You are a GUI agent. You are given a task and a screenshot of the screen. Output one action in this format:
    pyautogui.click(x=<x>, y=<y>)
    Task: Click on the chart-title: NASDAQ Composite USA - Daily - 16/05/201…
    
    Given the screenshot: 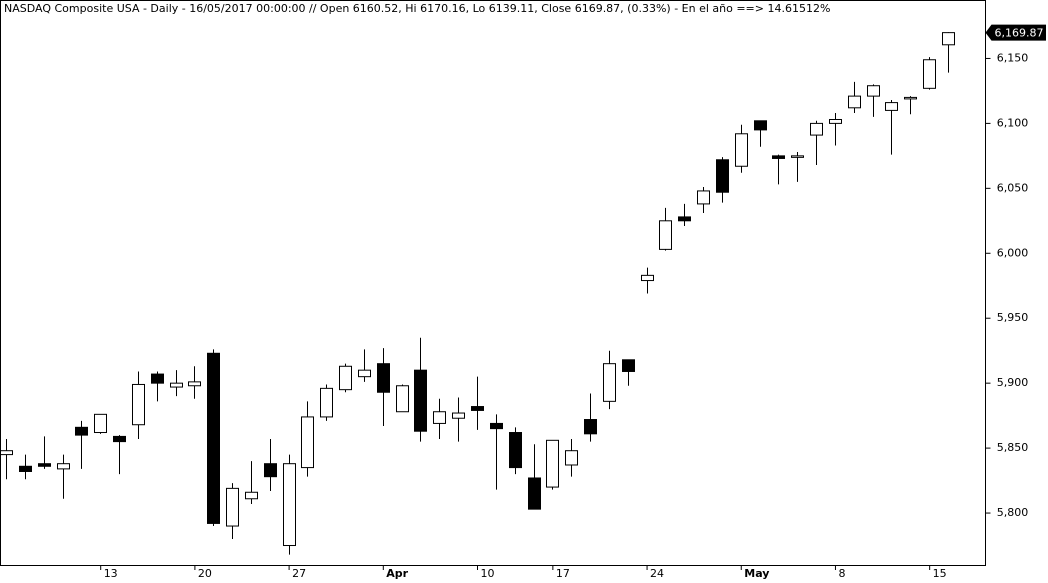 What is the action you would take?
    pyautogui.click(x=417, y=8)
    